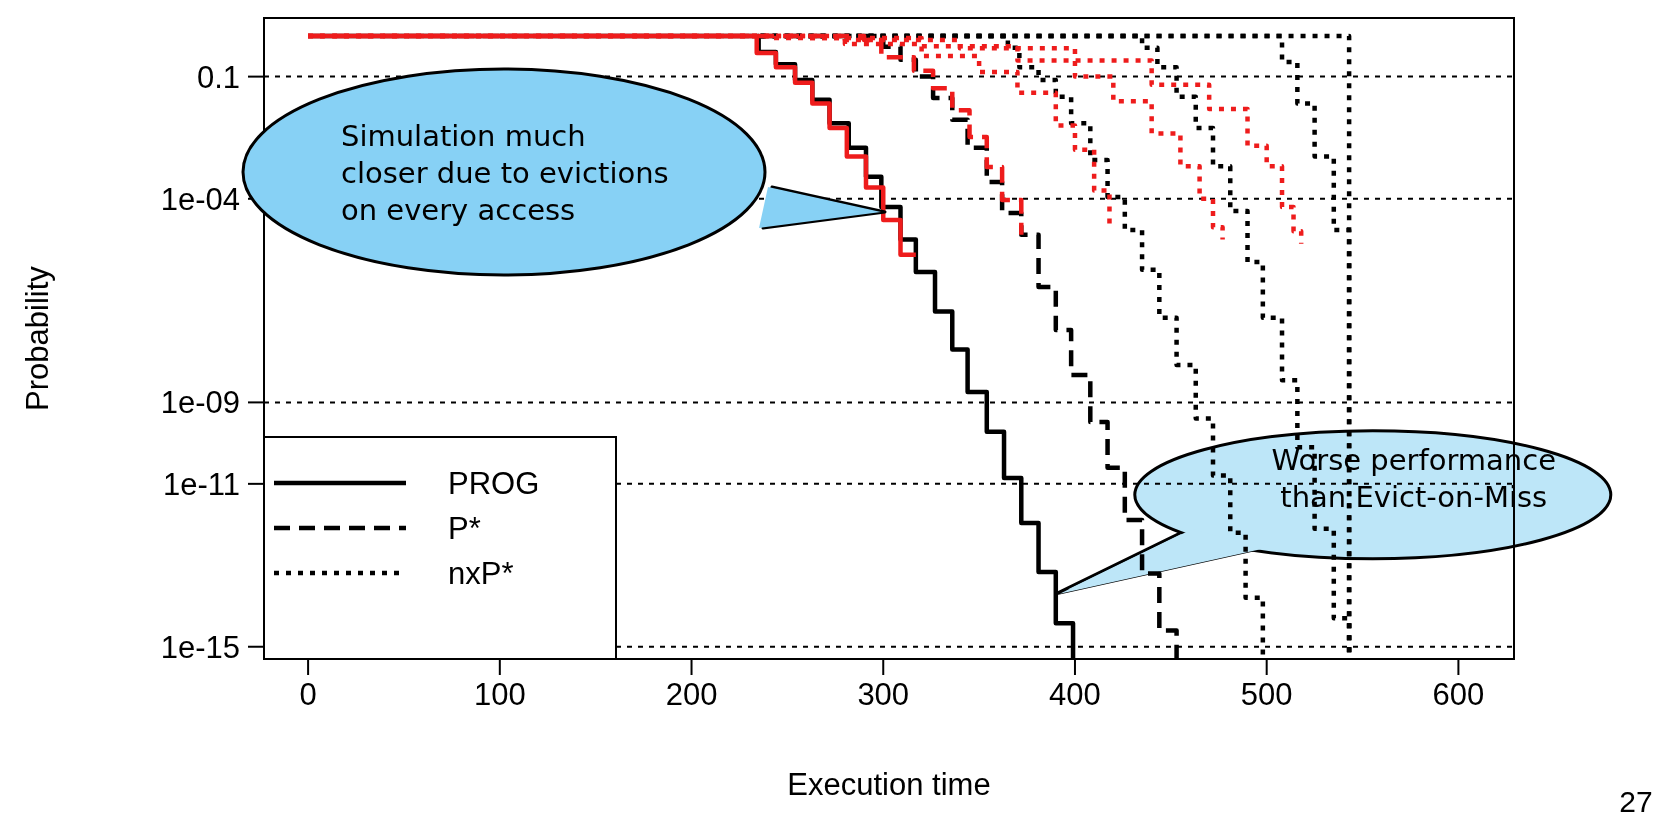 This screenshot has height=822, width=1672. Describe the element at coordinates (218, 77) in the screenshot. I see `y-tick-label: 0.1` at that location.